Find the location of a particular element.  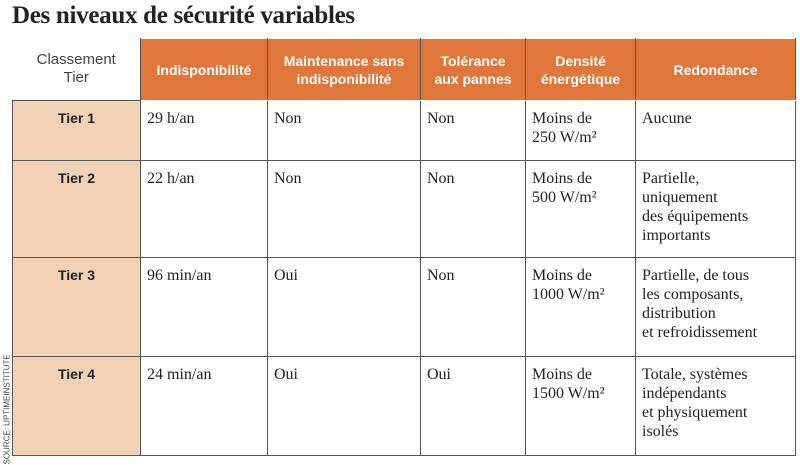

table-cell: 24 min/an is located at coordinates (204, 406).